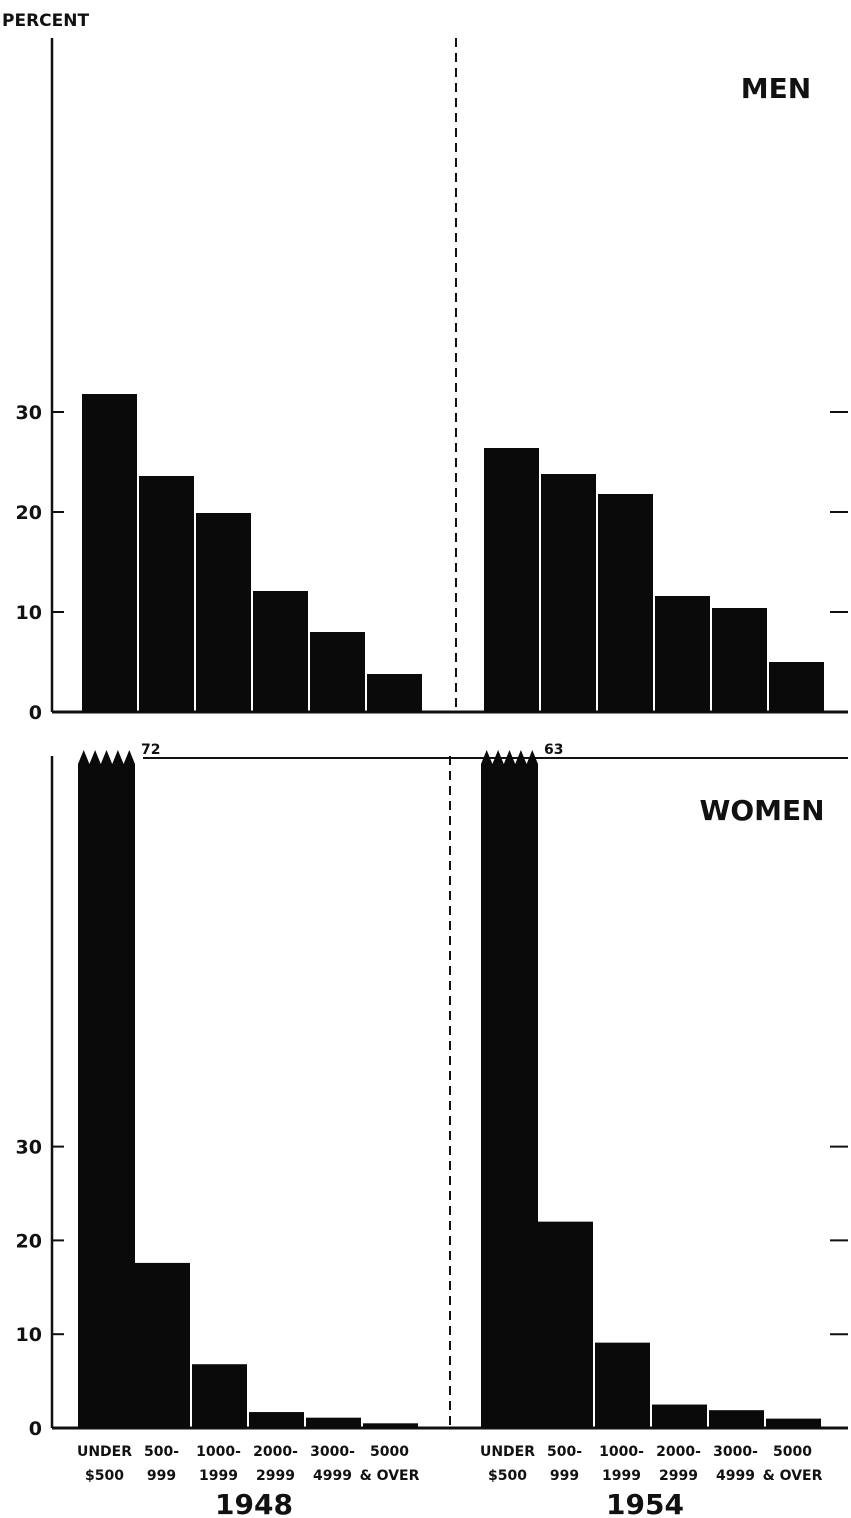 The width and height of the screenshot is (851, 1518). I want to click on women-panel-label: WOMEN, so click(761, 810).